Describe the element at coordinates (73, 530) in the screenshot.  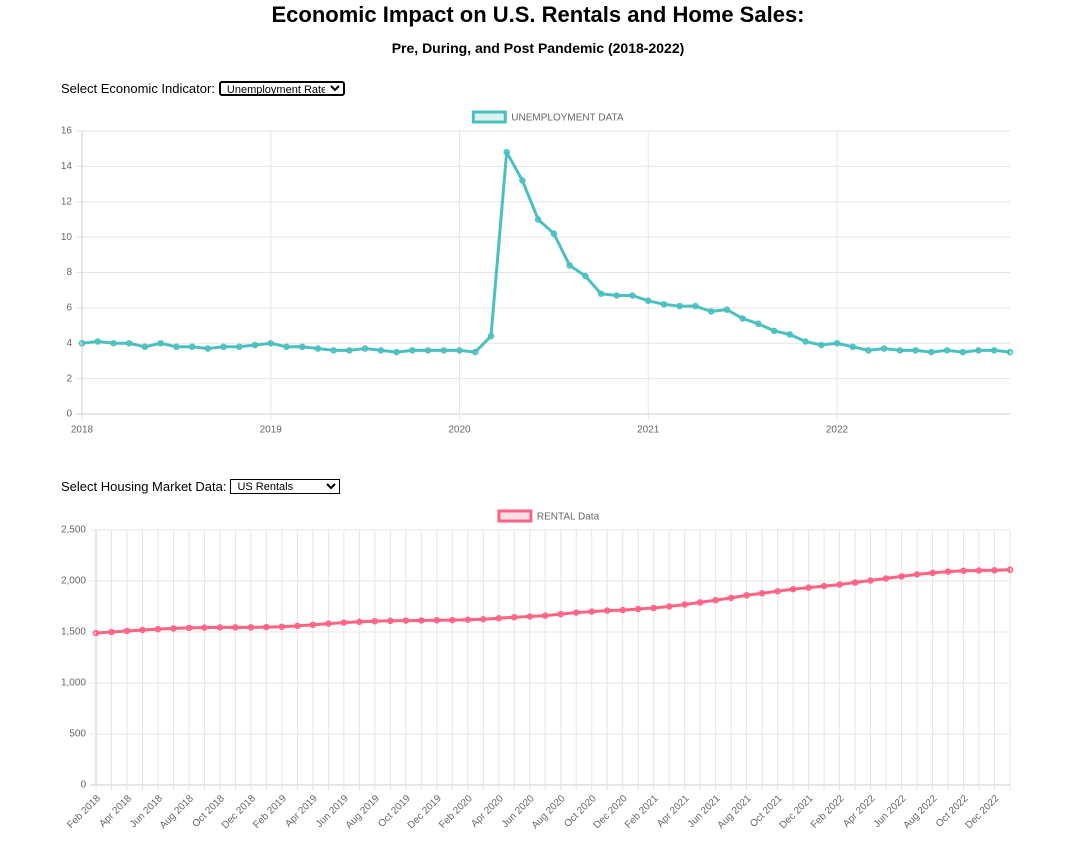
I see `y-tick-label: 2,500` at that location.